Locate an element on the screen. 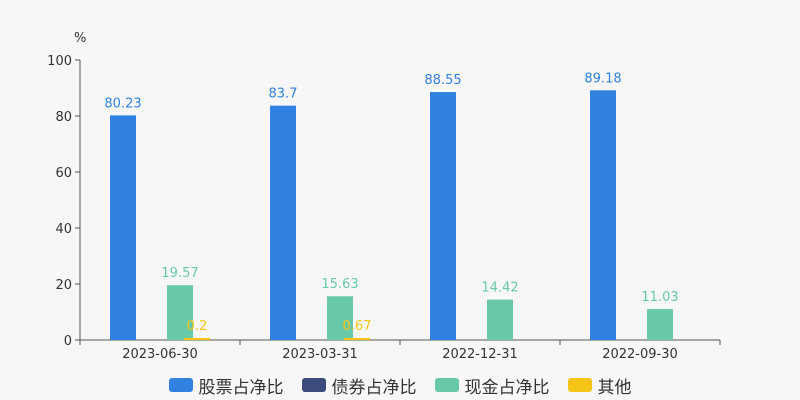 Image resolution: width=800 pixels, height=400 pixels. legend-label-stock: 股票占净比 is located at coordinates (241, 387).